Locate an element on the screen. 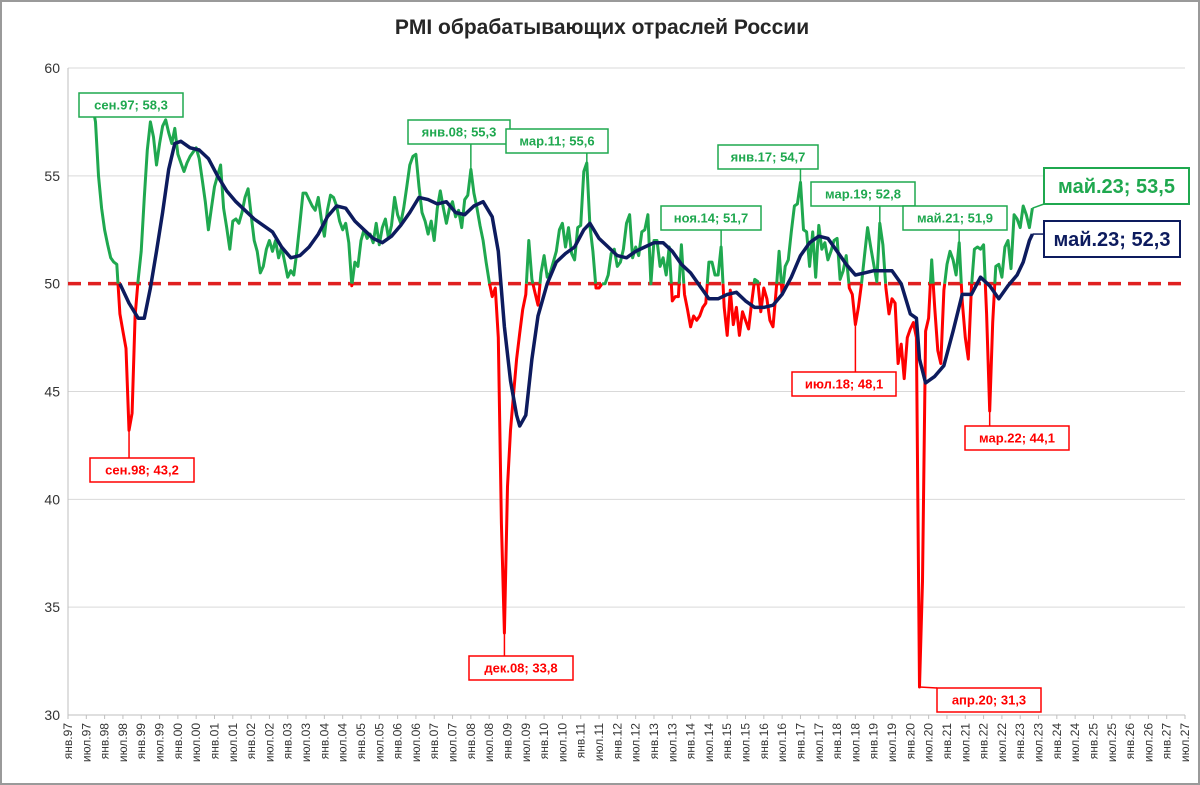 The image size is (1200, 785). x-tick-label: янв.17 is located at coordinates (800, 741).